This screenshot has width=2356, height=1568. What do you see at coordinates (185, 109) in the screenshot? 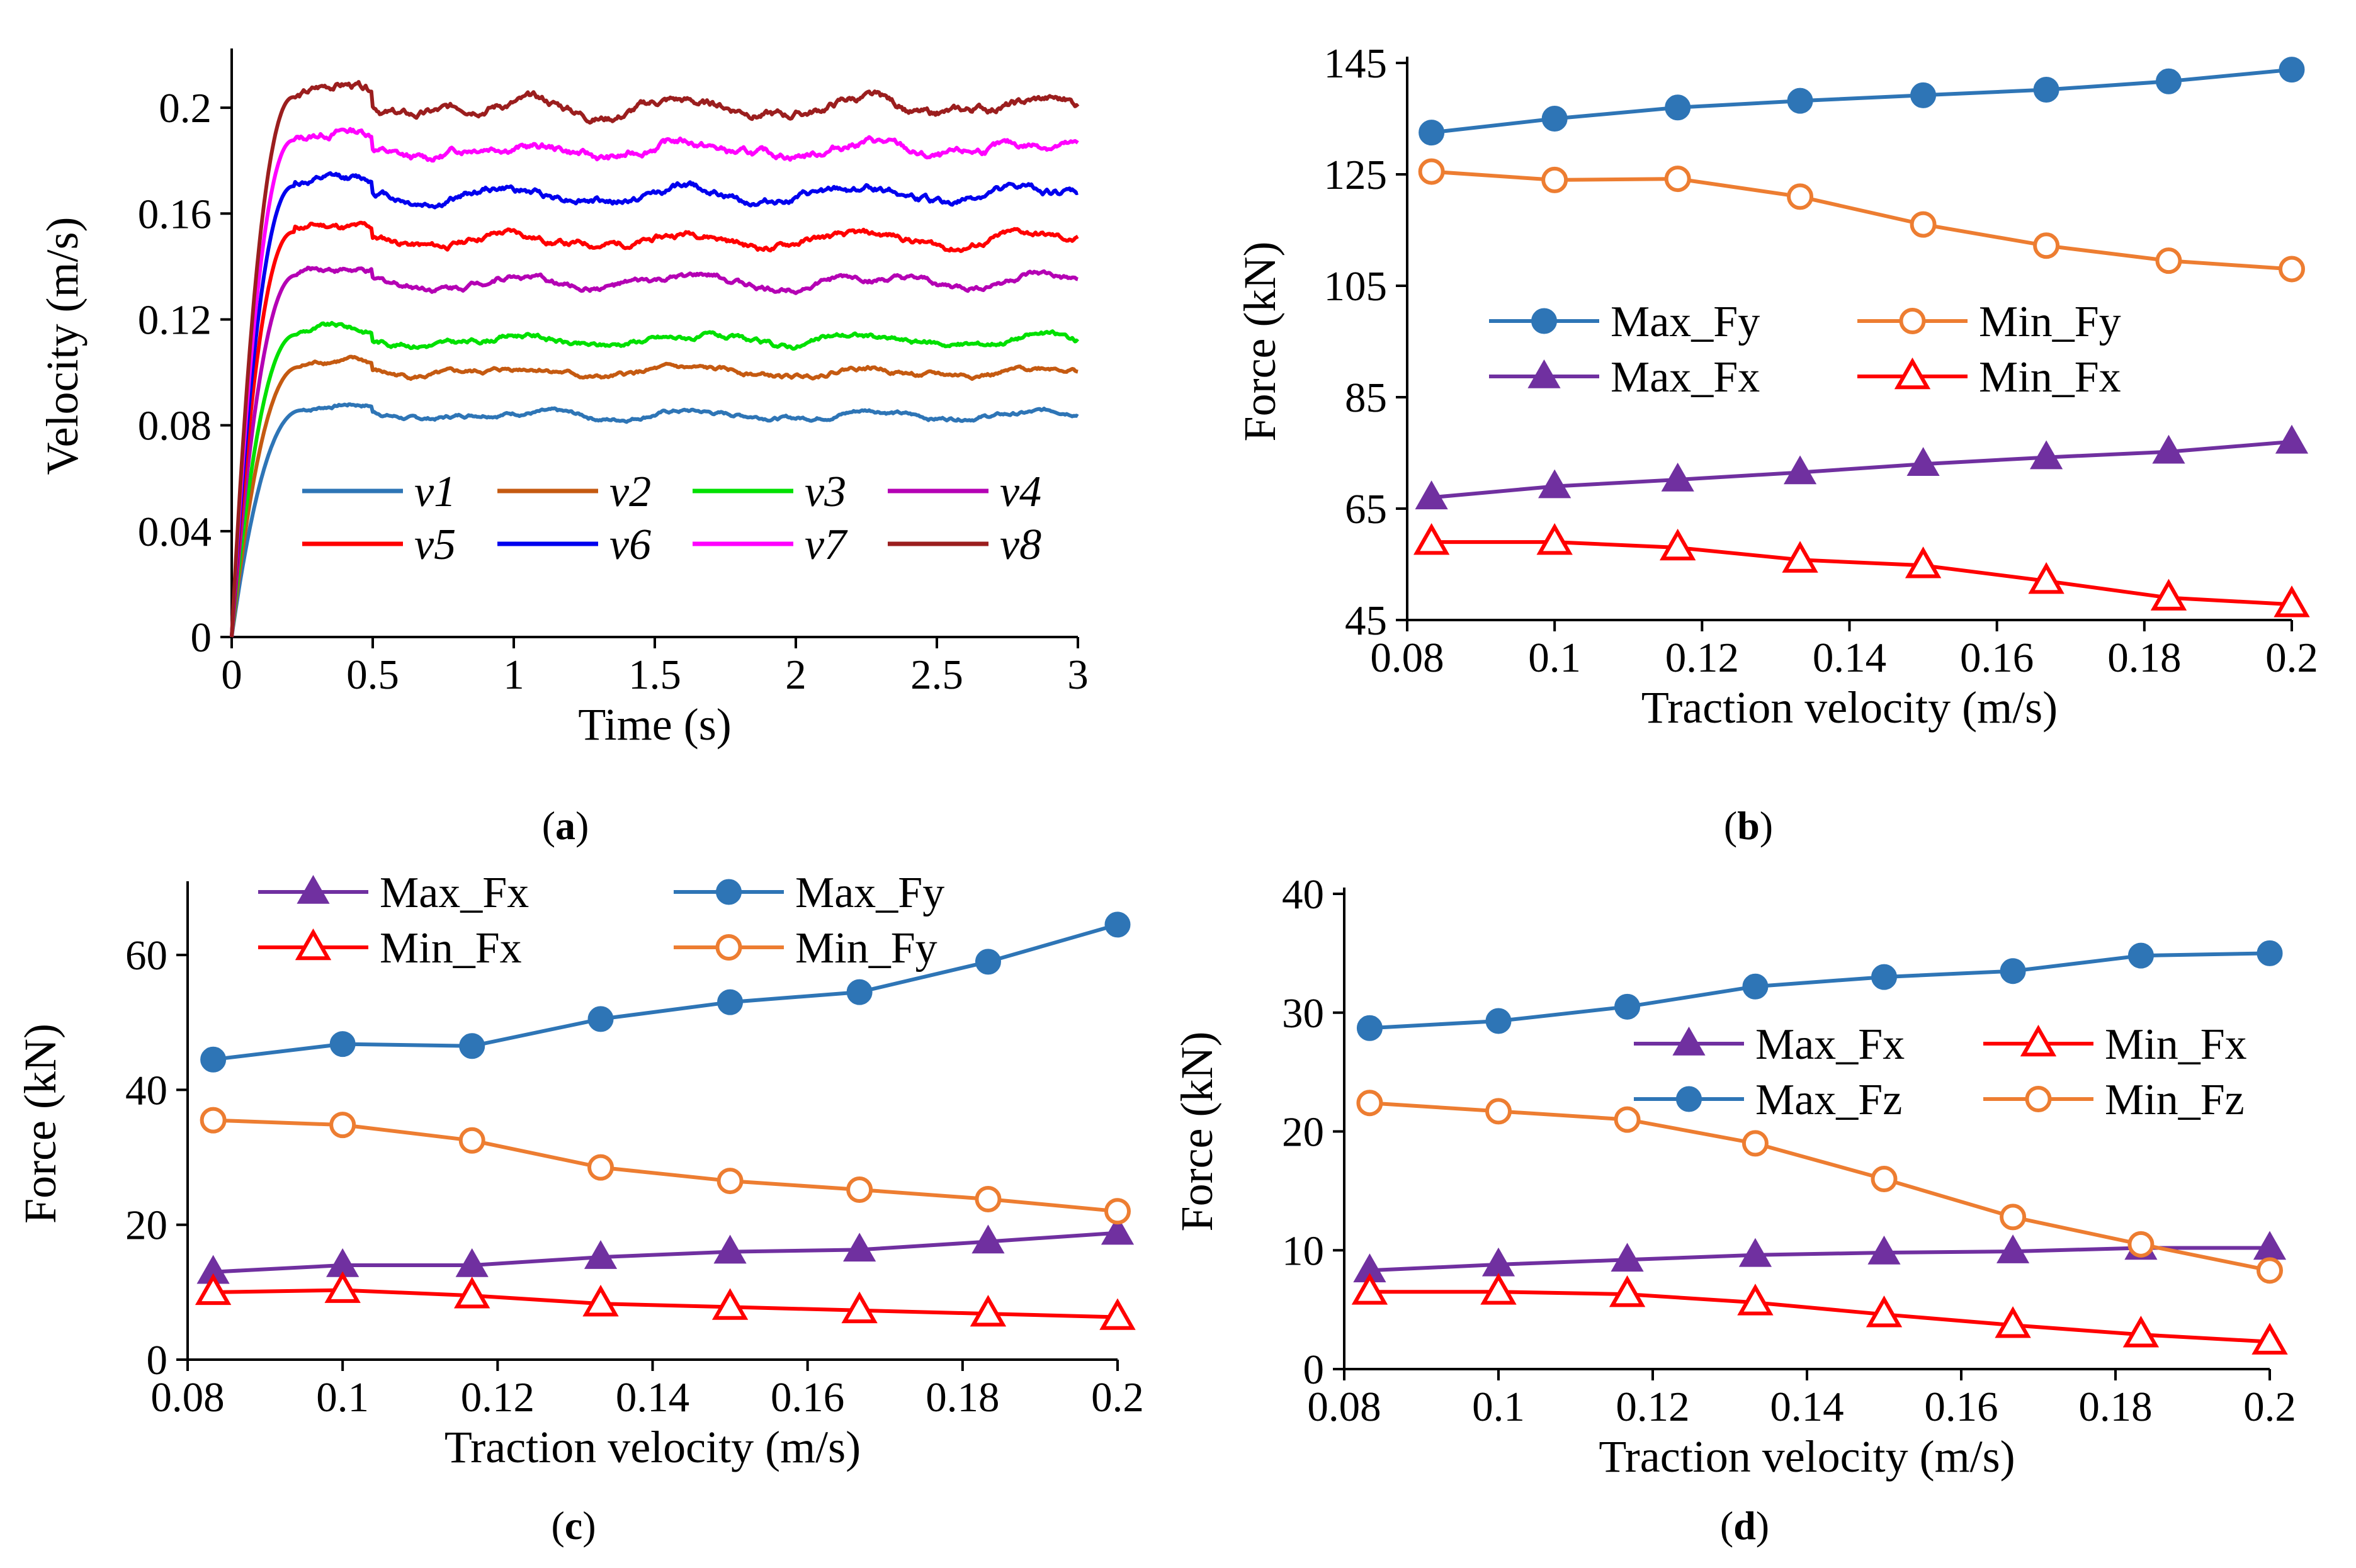
I see `y-tick-label: 0.2` at bounding box center [185, 109].